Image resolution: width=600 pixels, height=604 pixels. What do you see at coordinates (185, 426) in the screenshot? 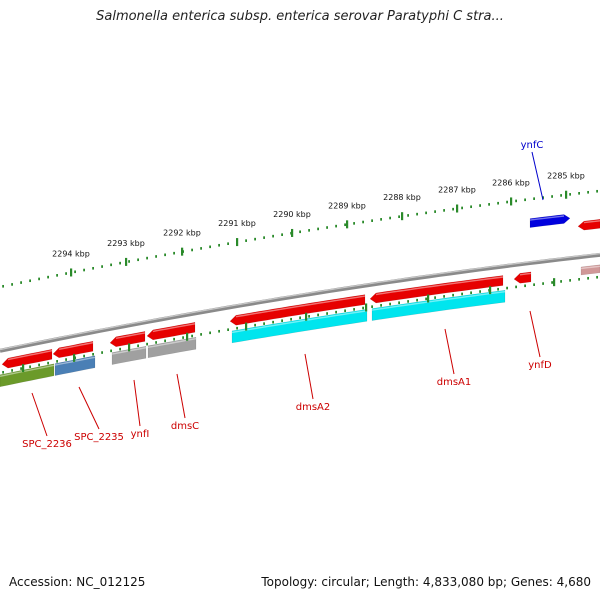
I see `gene-label-dmsC: dmsC` at bounding box center [185, 426].